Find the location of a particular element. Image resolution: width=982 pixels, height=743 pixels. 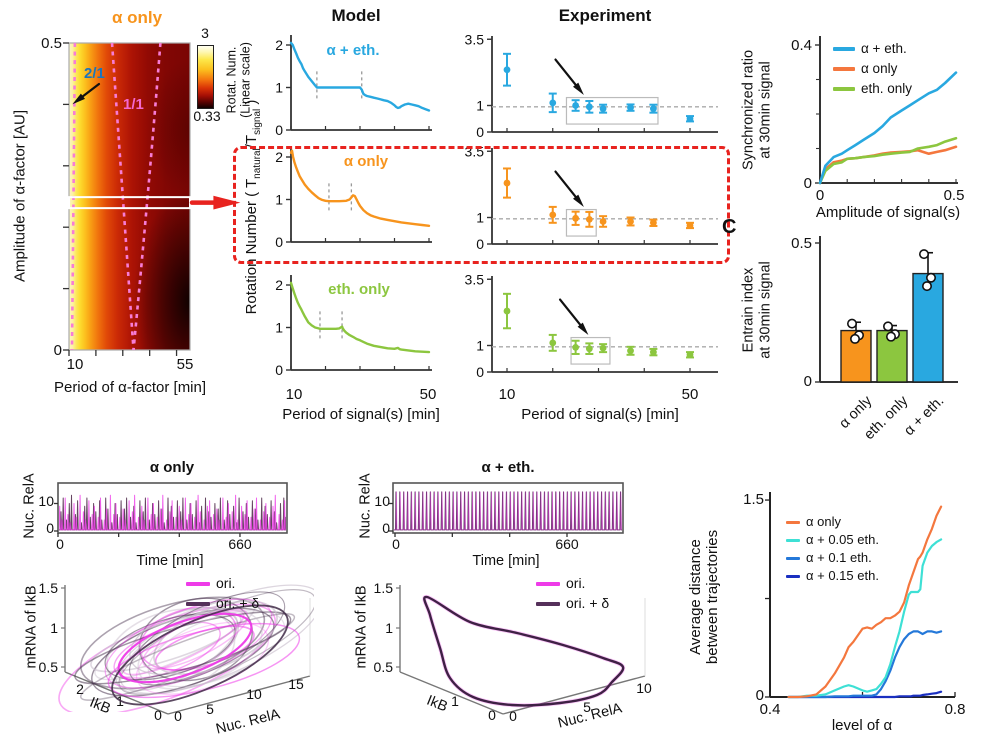

sync-ylabel-line1: Synchronized ratio is located at coordinates (748, 110).